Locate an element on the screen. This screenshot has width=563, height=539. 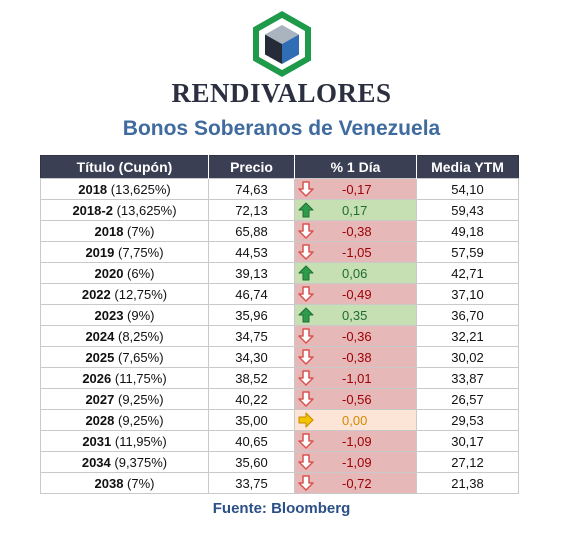
ytm-cell: 59,43 is located at coordinates (467, 210).